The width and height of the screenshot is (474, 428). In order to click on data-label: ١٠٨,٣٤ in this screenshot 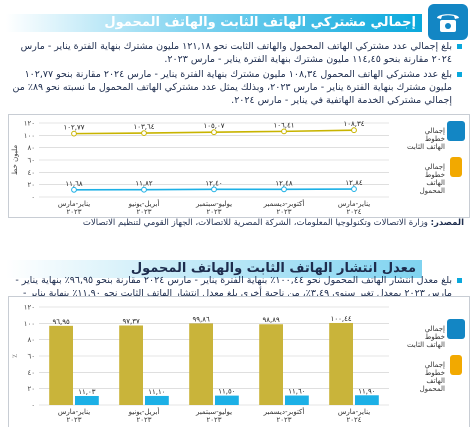, I will do `click(353, 124)`.